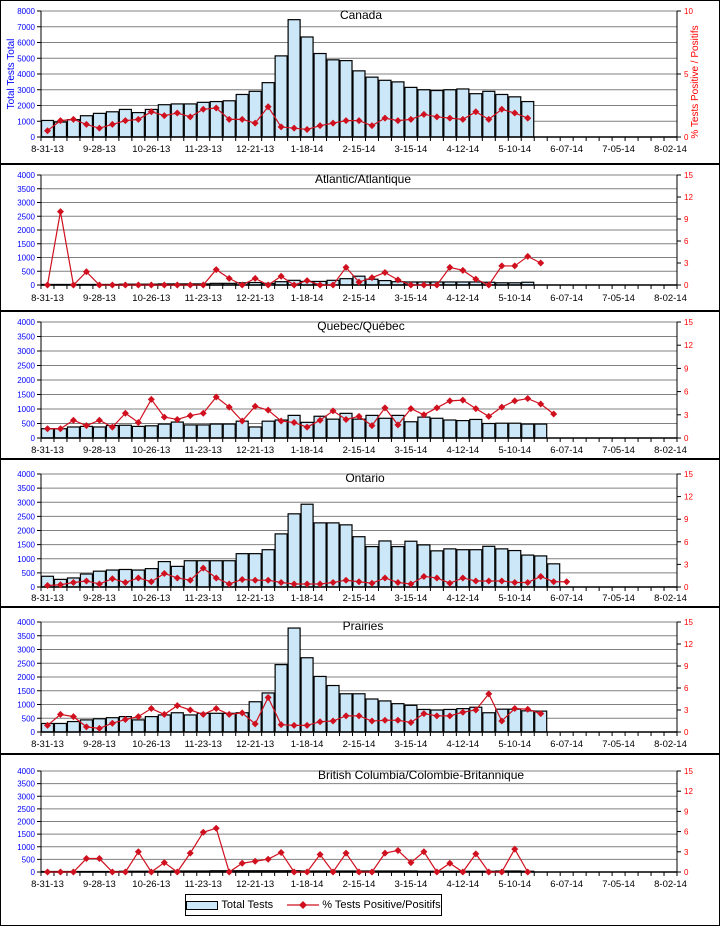 The height and width of the screenshot is (926, 720). I want to click on y2-tick-label: 3, so click(686, 415).